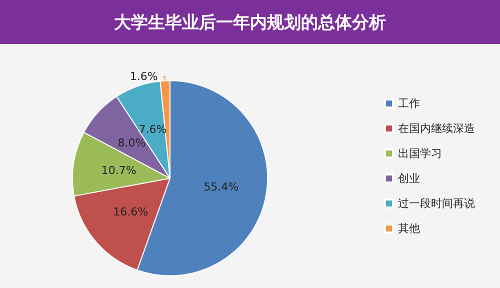 This screenshot has width=500, height=288. Describe the element at coordinates (132, 143) in the screenshot. I see `data-label: 8.0%` at that location.